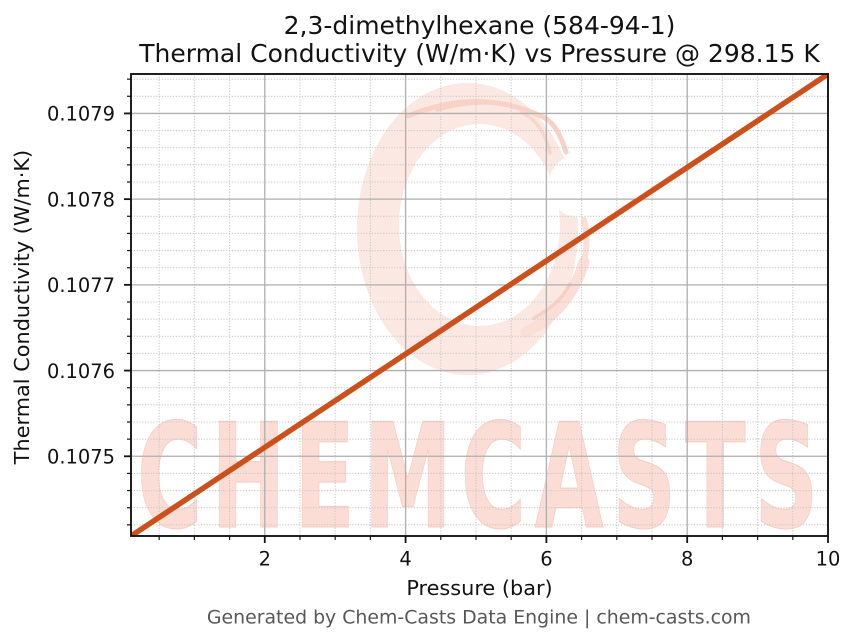  I want to click on watermark-ring, so click(467, 229).